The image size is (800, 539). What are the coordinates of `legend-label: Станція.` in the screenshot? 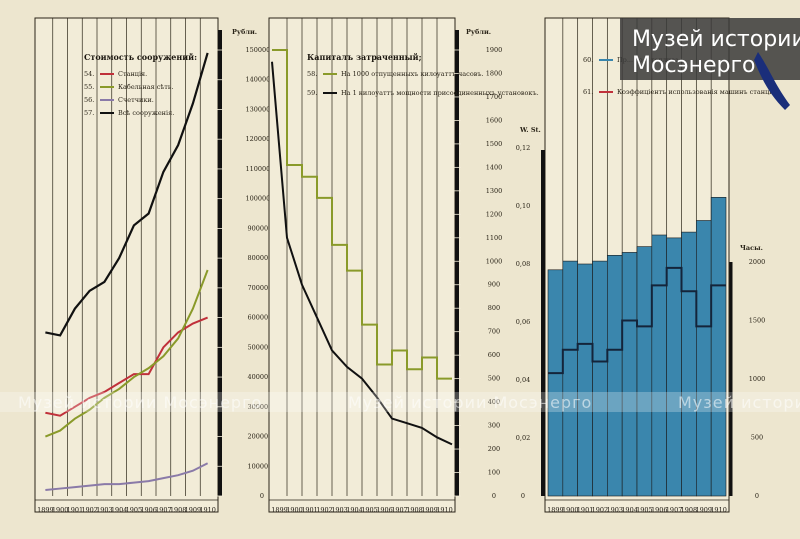 It's located at (132, 74).